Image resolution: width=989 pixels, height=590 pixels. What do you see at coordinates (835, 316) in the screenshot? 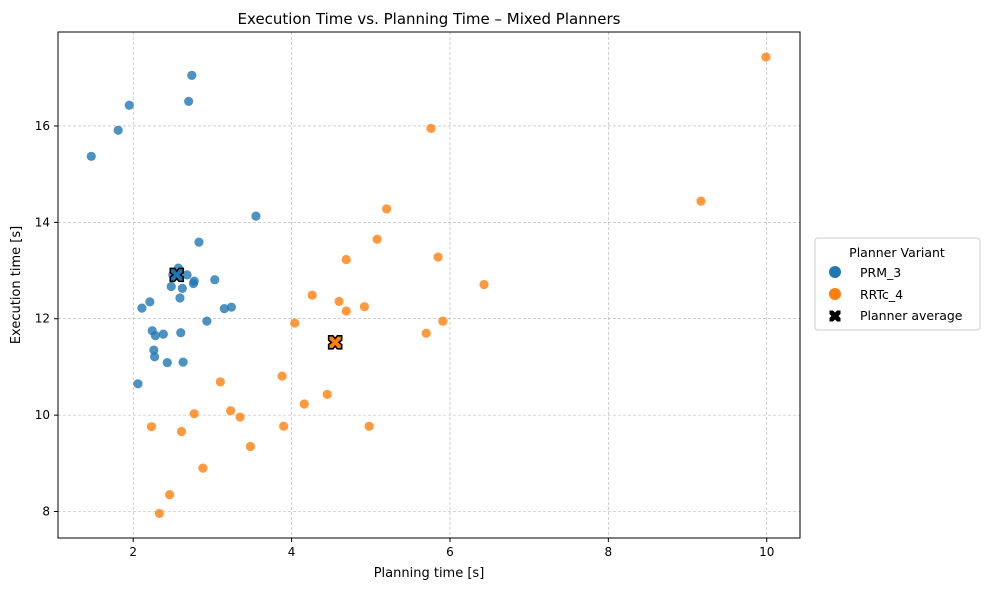
I see `legend-marker-average` at bounding box center [835, 316].